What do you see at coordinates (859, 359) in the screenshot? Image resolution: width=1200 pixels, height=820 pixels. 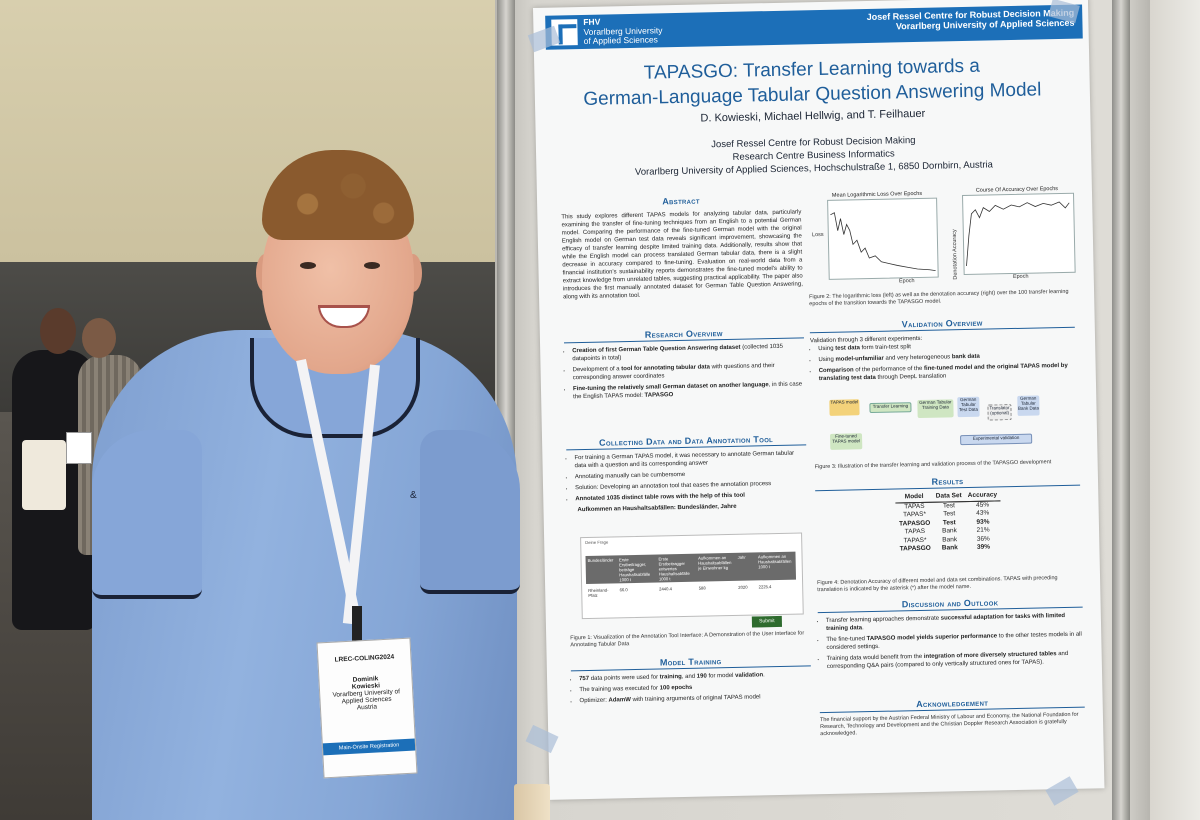 I see `validation-item-bold: model-unfamiliar` at bounding box center [859, 359].